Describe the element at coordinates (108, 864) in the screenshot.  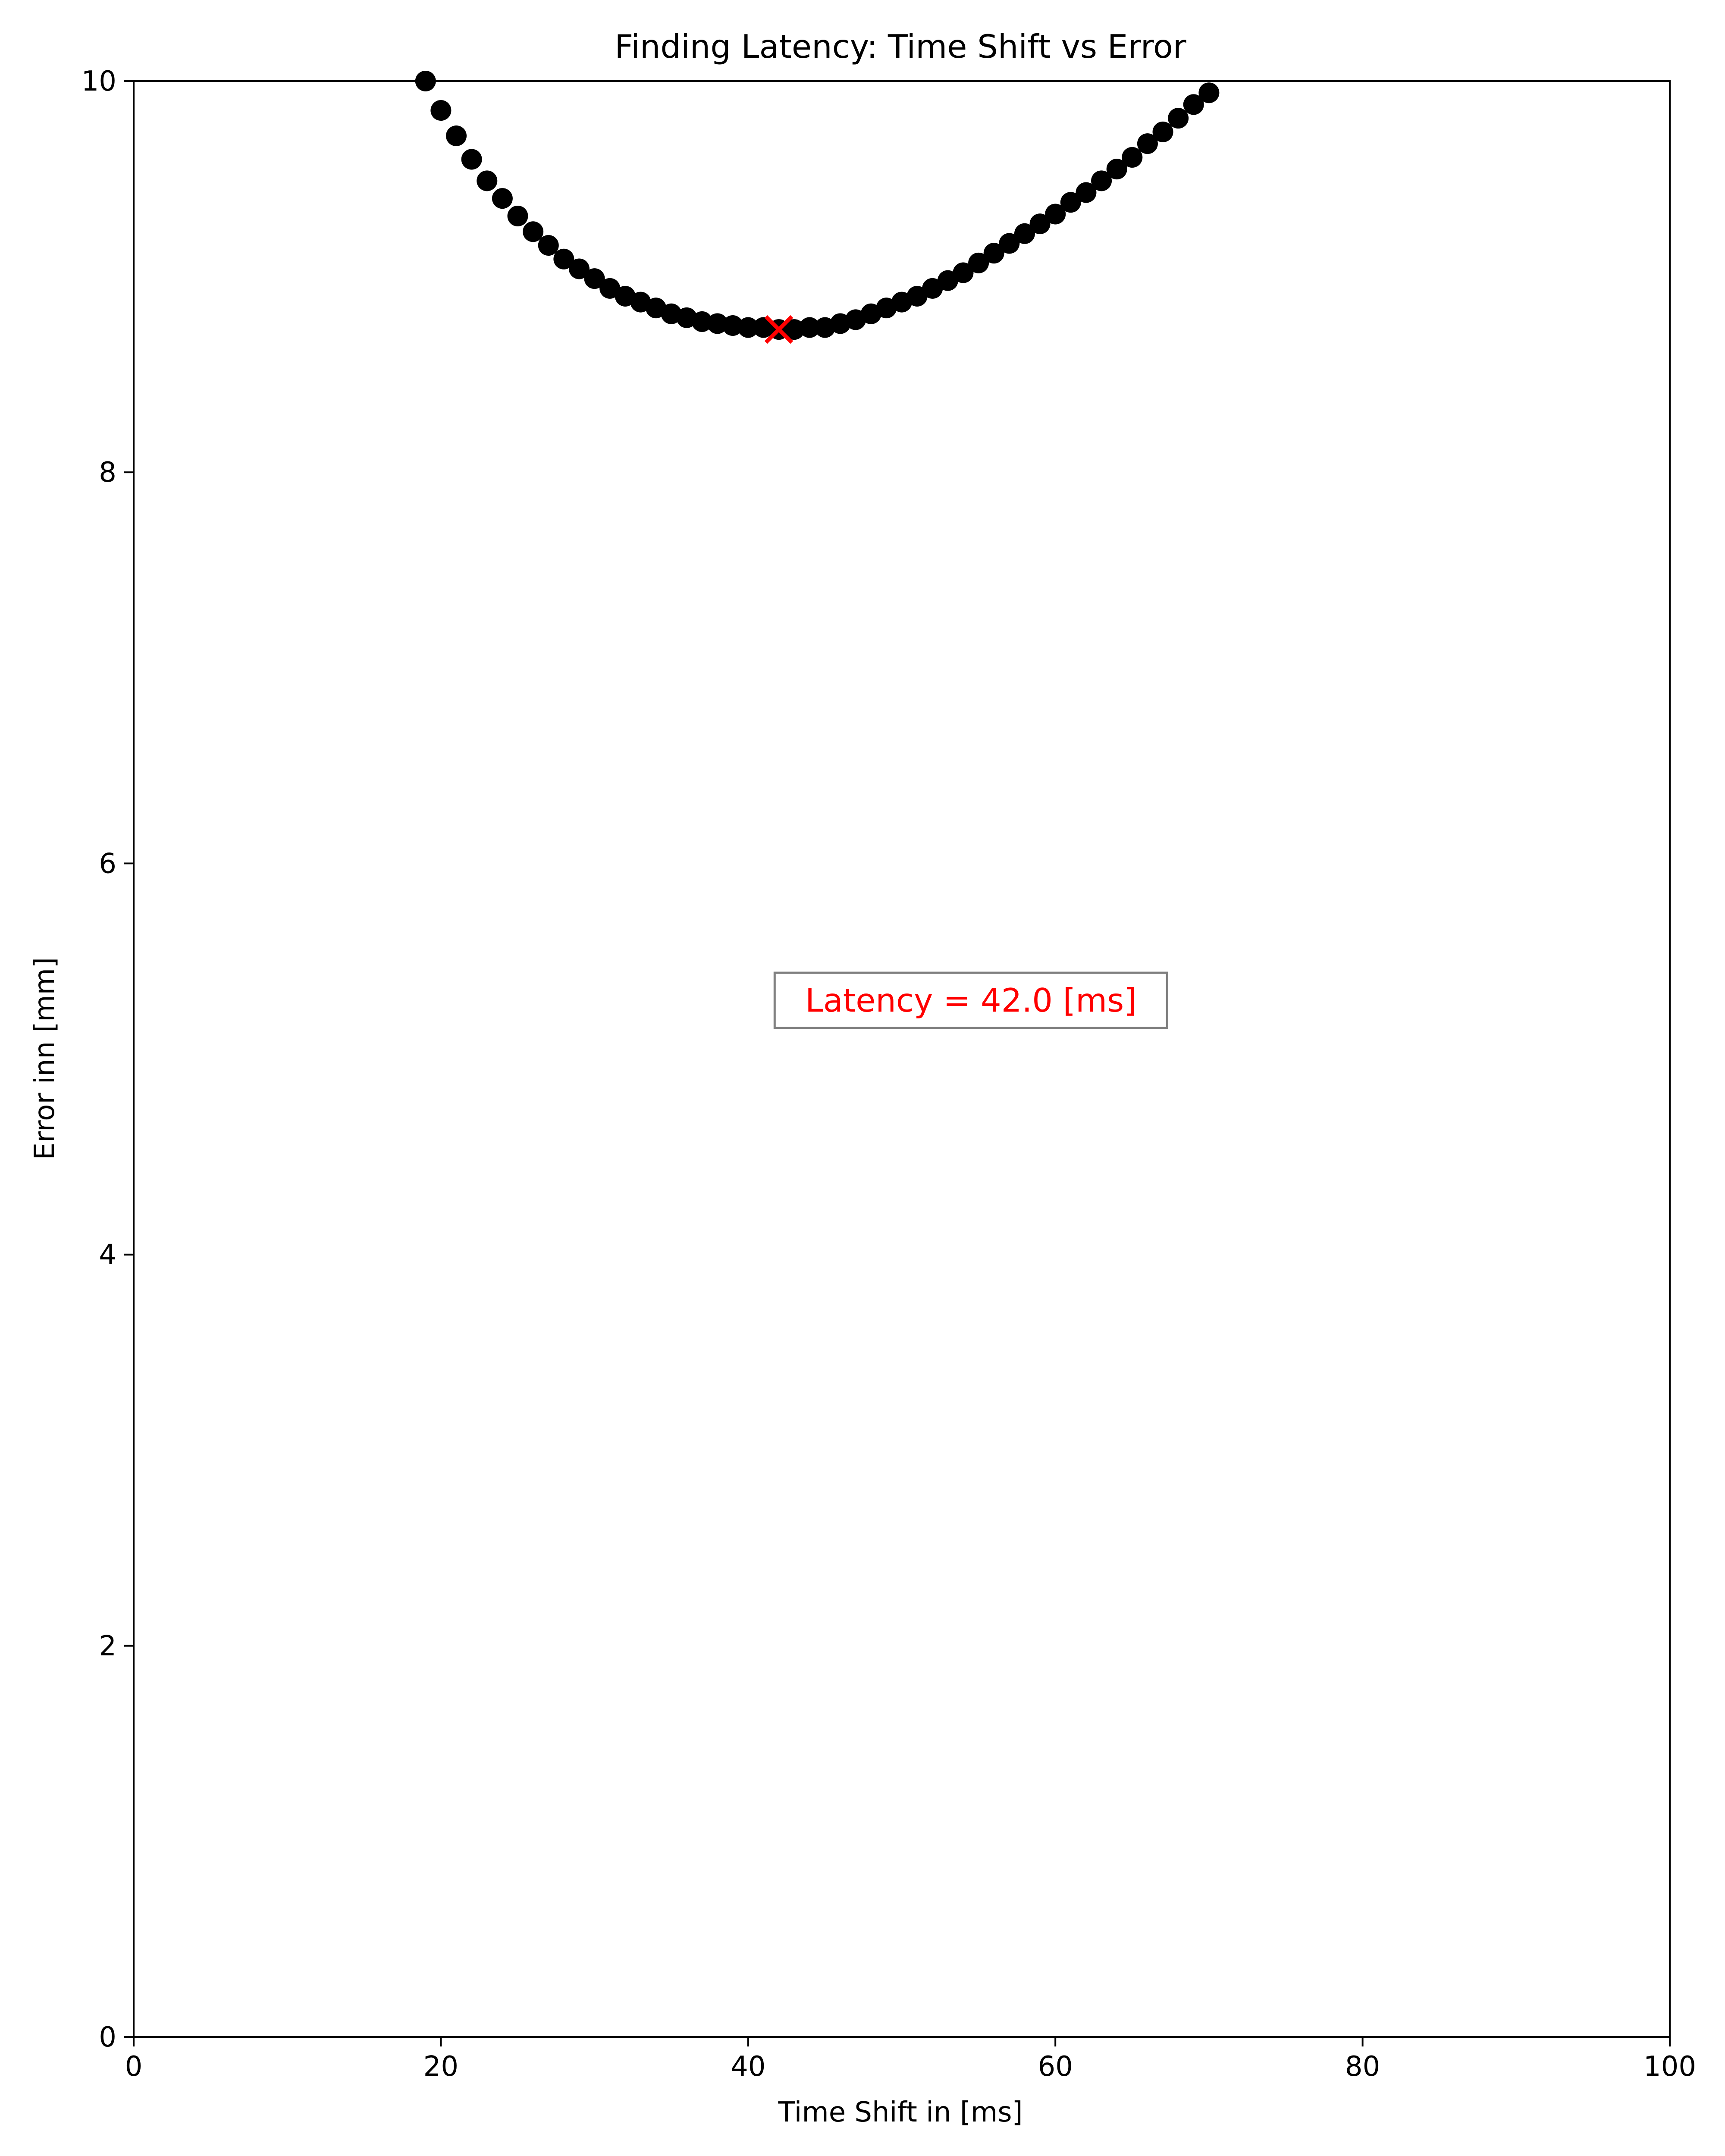
I see `y-tick-label: 6` at that location.